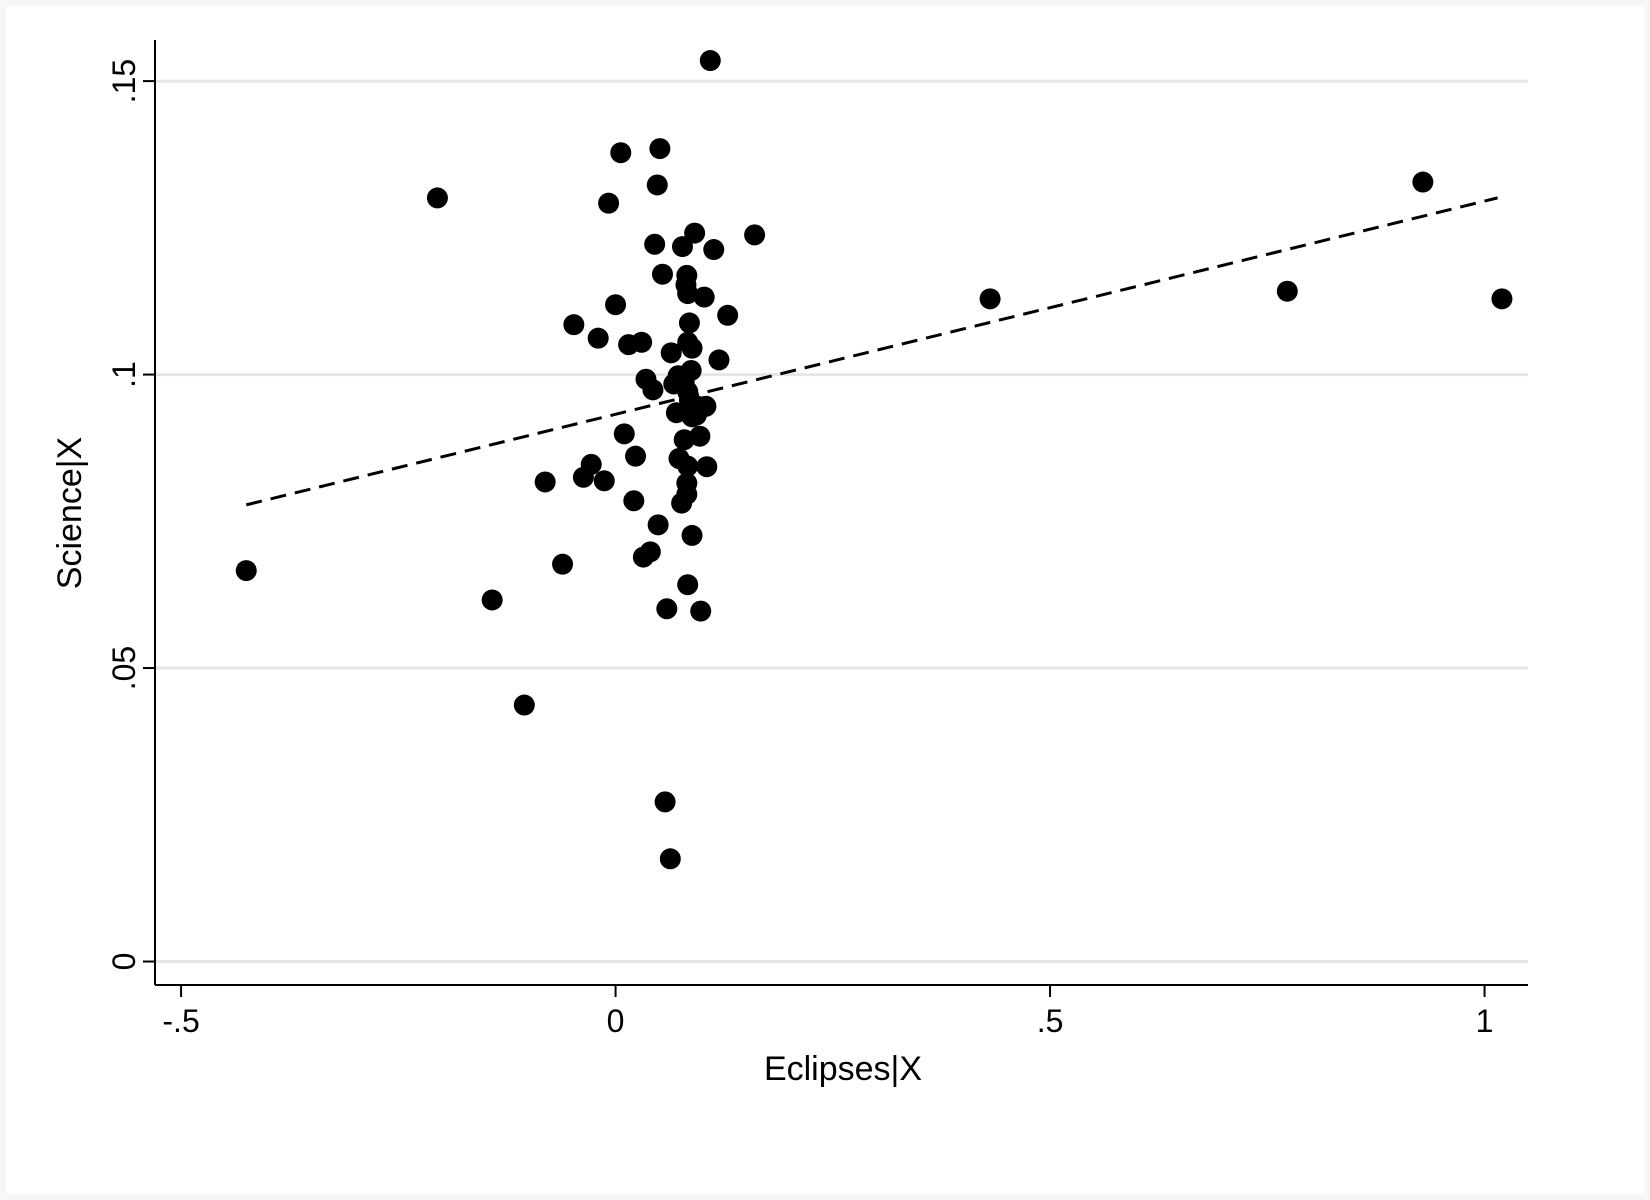 The image size is (1650, 1200). Describe the element at coordinates (70, 513) in the screenshot. I see `y-axis-title: Science|X` at that location.